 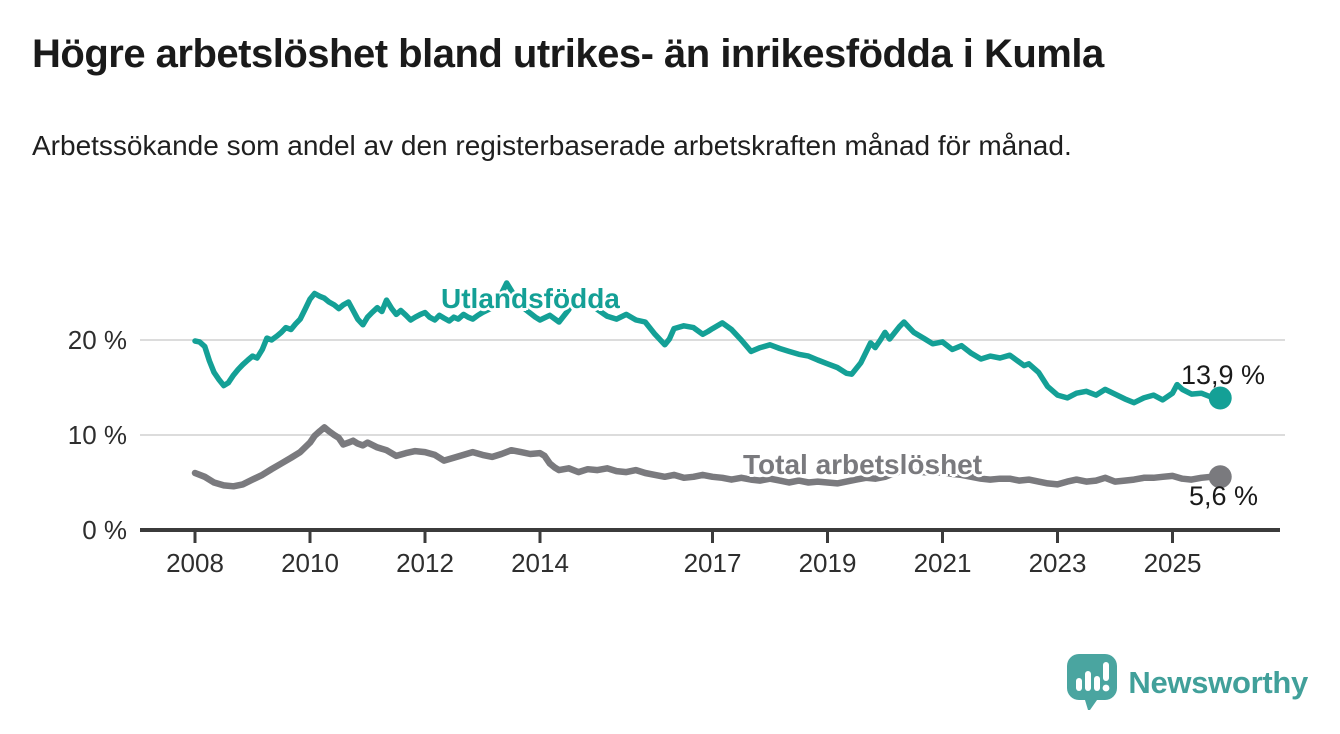 What do you see at coordinates (104, 530) in the screenshot?
I see `y-axis-label-0pct: 0 %` at bounding box center [104, 530].